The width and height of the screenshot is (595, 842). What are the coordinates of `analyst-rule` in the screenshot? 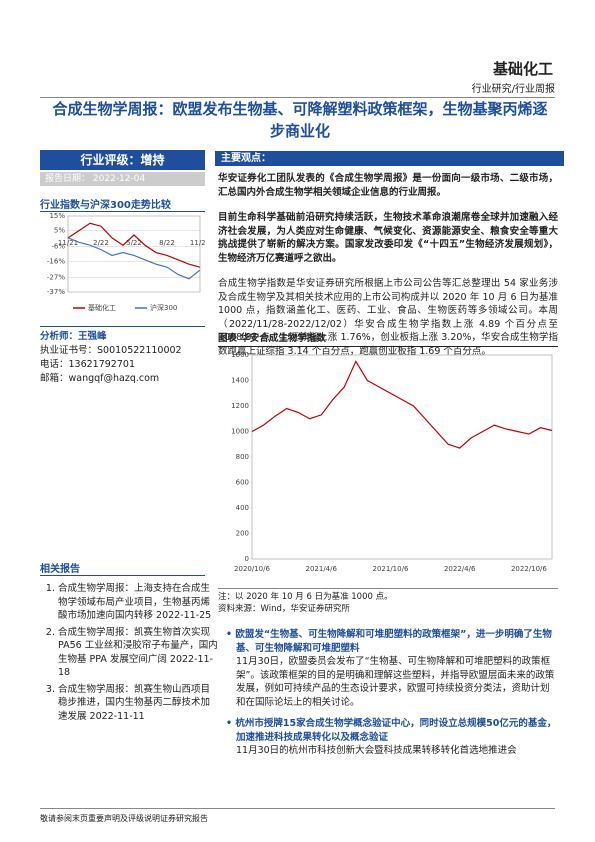 It's located at (122, 326).